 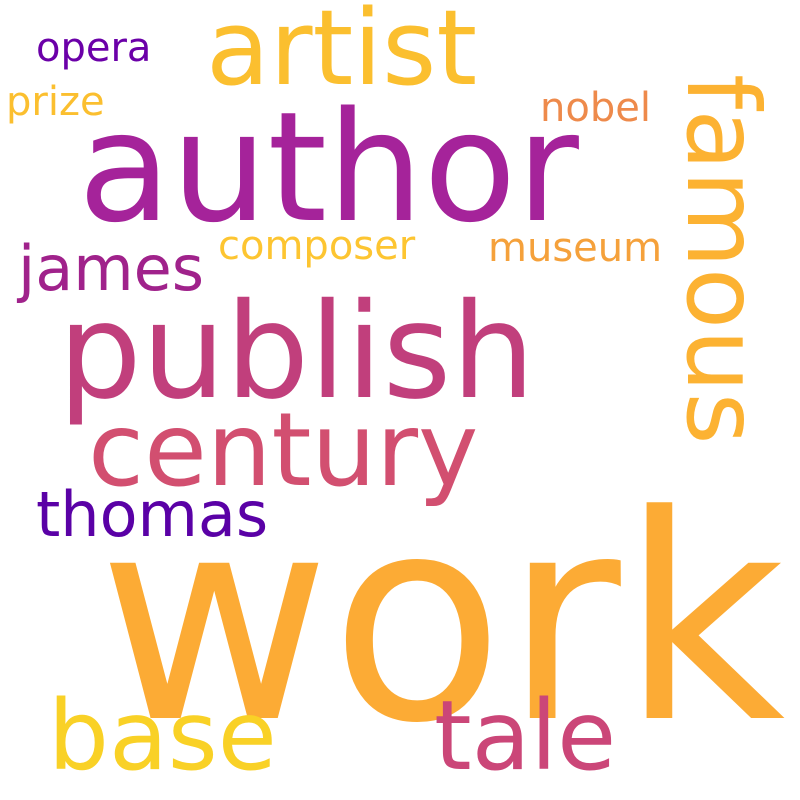 What do you see at coordinates (525, 736) in the screenshot?
I see `word-tale: tale` at bounding box center [525, 736].